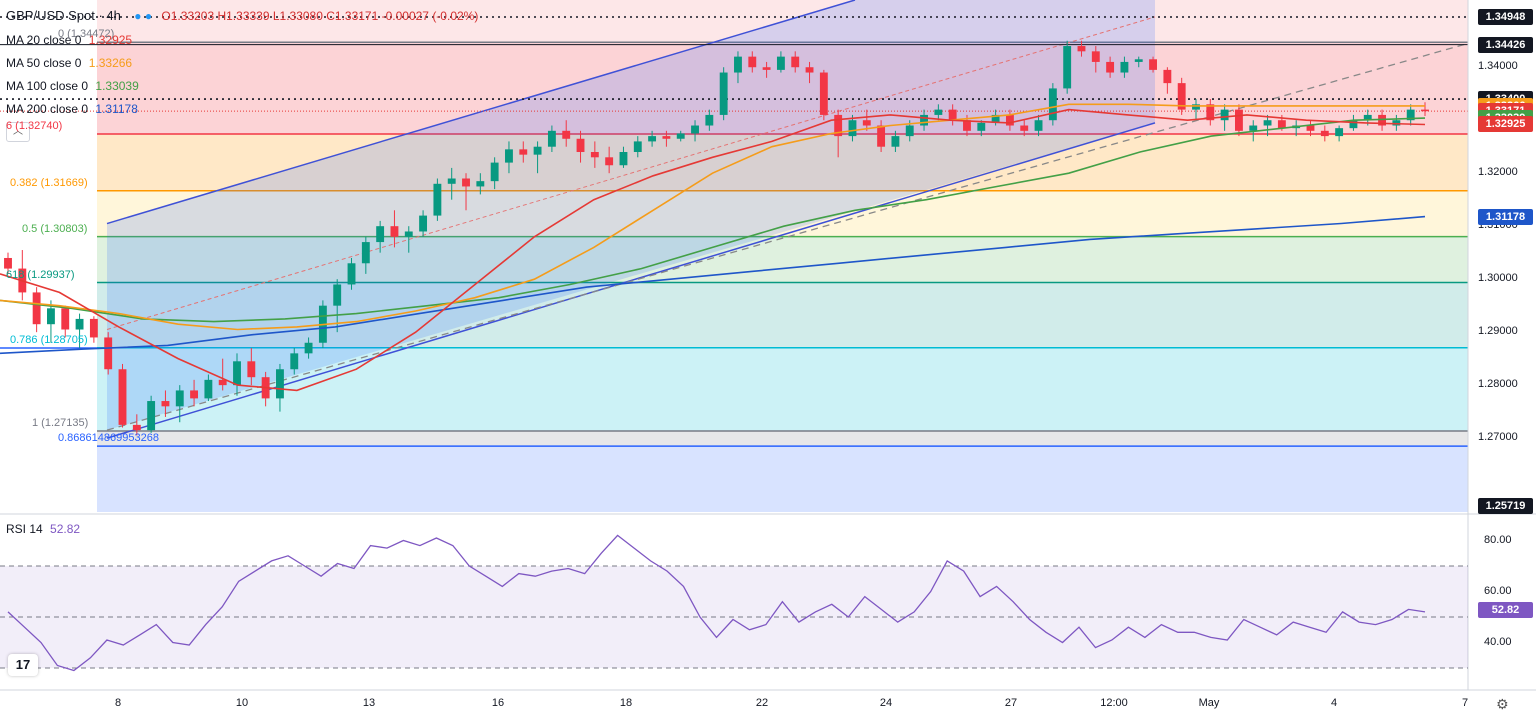 The image size is (1536, 718). What do you see at coordinates (44, 40) in the screenshot?
I see `legend-label: MA 20 close 0` at bounding box center [44, 40].